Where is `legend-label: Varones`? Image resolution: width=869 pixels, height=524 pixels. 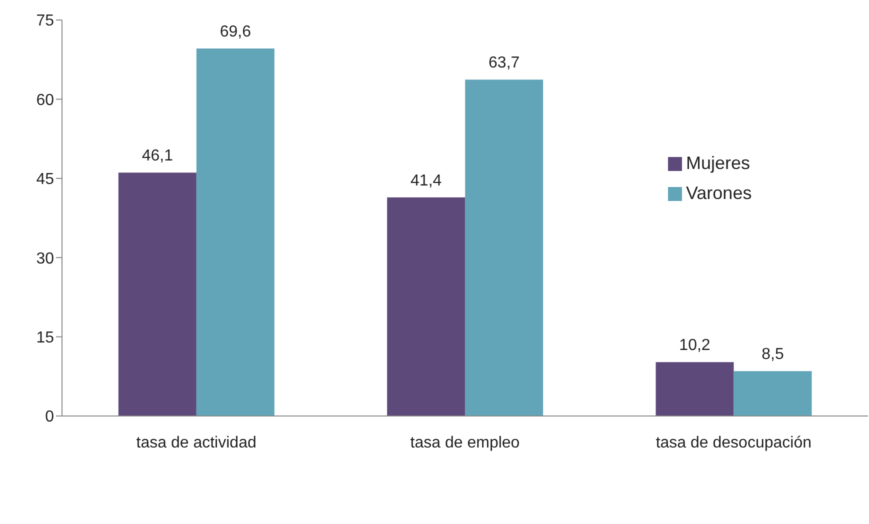 legend-label: Varones is located at coordinates (719, 193).